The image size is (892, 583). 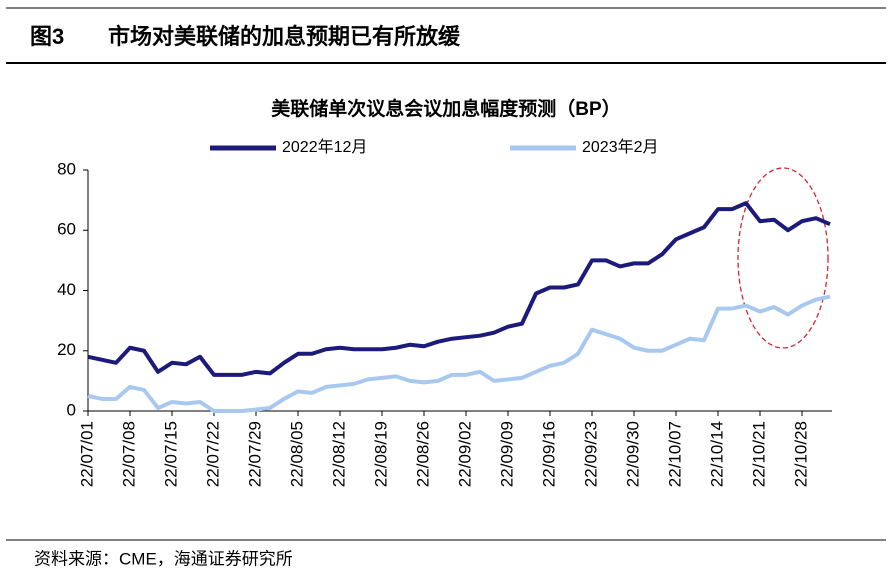 I want to click on y-tick-label: 0, so click(x=71, y=409).